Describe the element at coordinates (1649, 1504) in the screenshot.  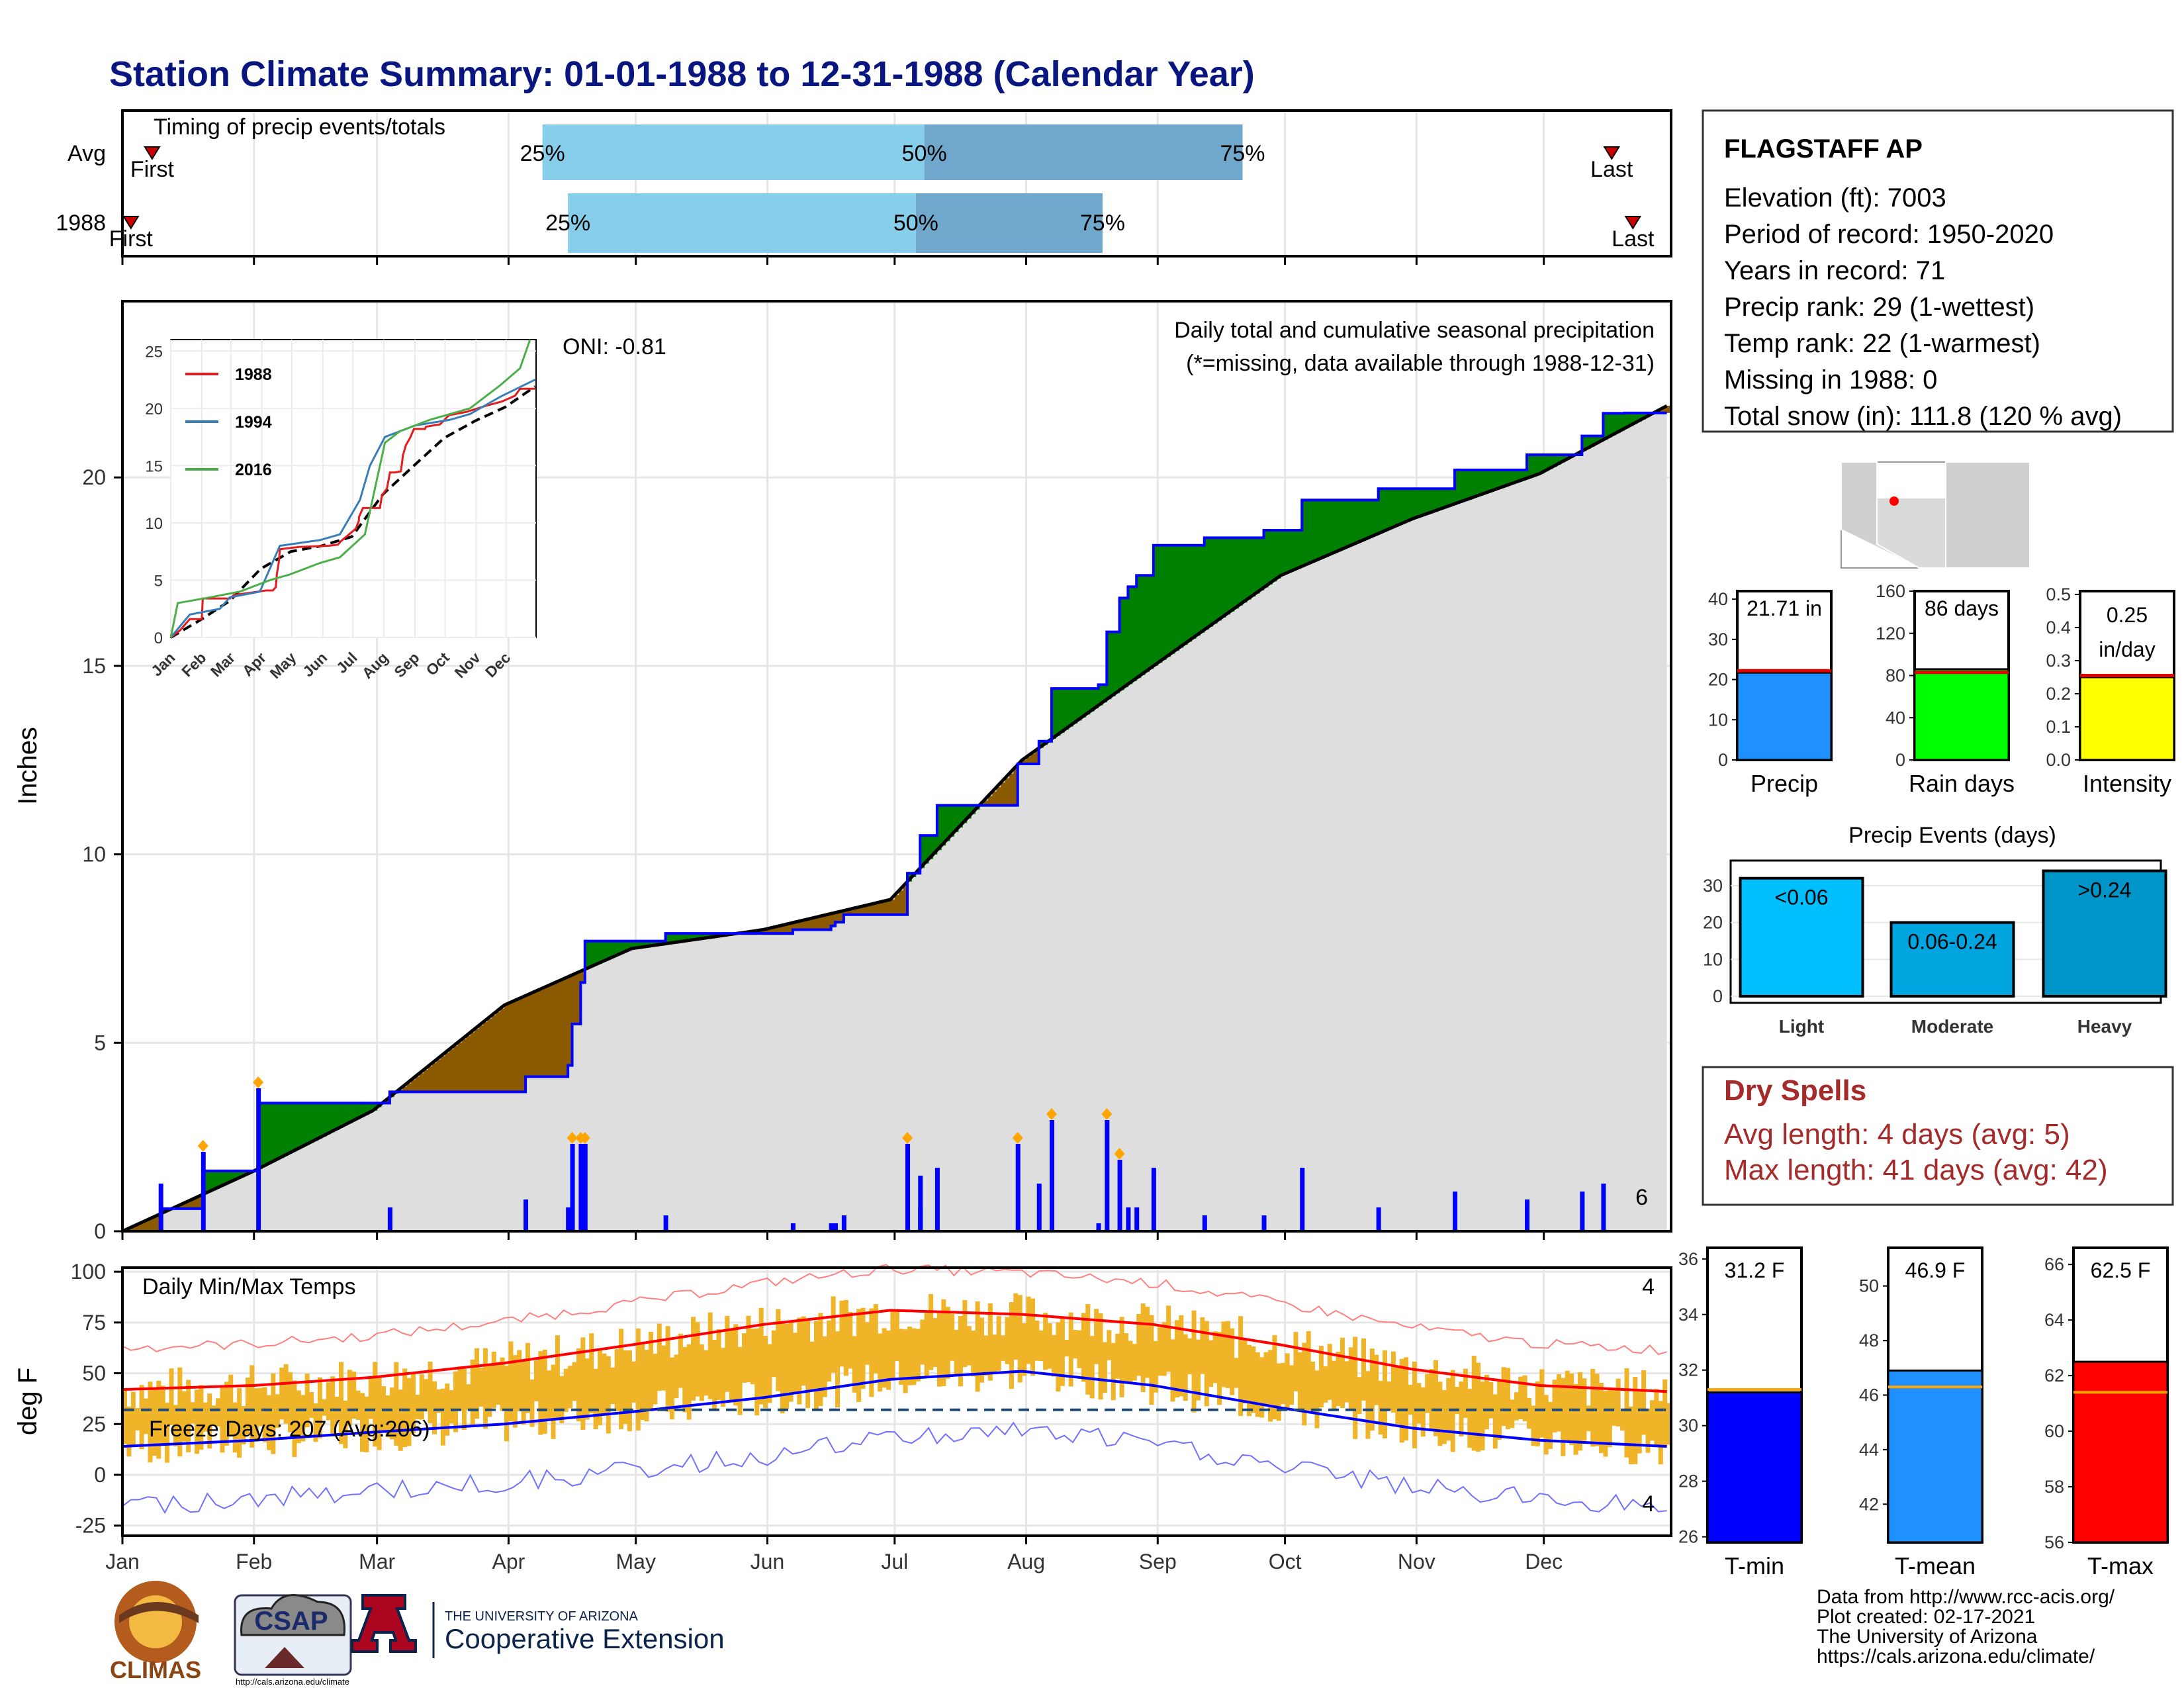
I see `temp-count-bottom: 4` at that location.